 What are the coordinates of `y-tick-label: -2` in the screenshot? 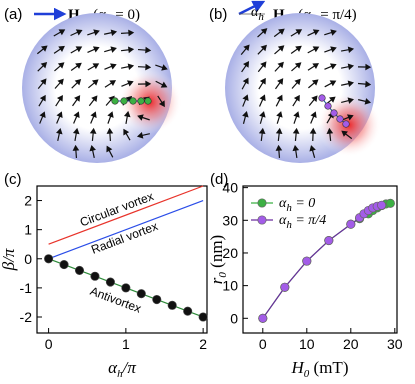 It's located at (26, 317).